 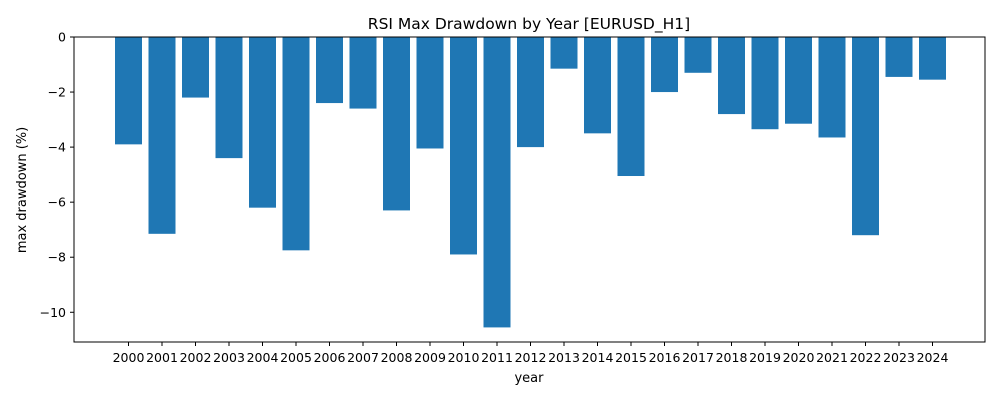 I want to click on bar-2015, so click(x=631, y=107).